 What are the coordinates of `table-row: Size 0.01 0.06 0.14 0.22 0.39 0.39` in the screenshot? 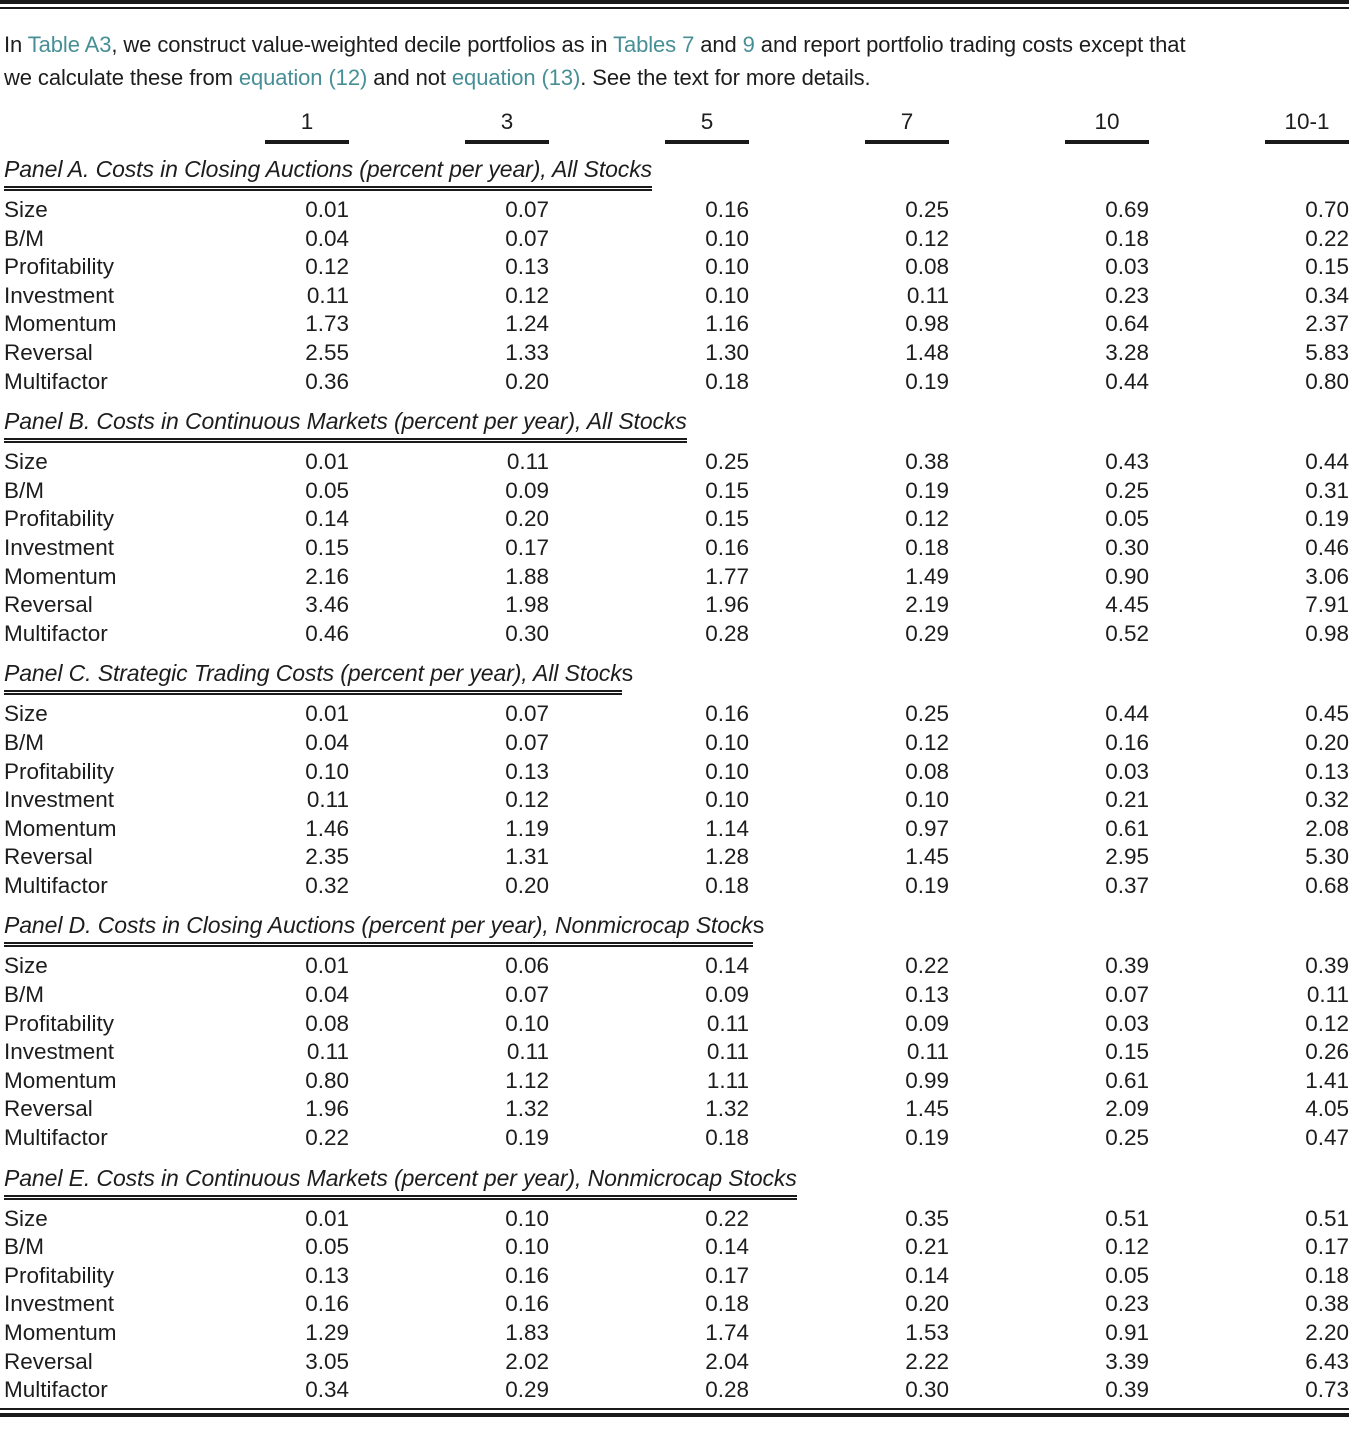 It's located at (676, 966).